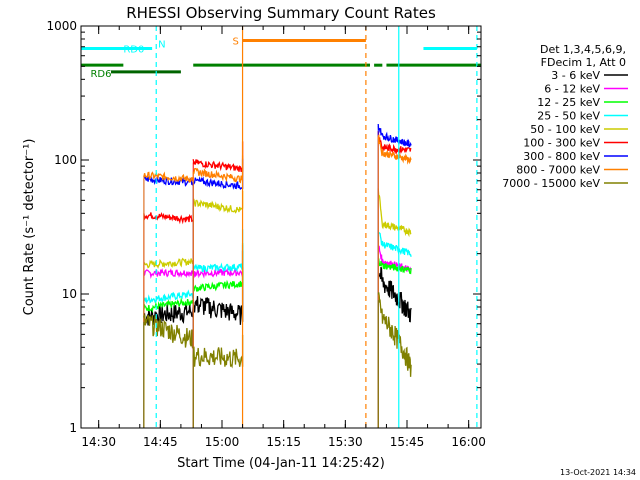  Describe the element at coordinates (65, 160) in the screenshot. I see `y-tick-label: 100` at that location.